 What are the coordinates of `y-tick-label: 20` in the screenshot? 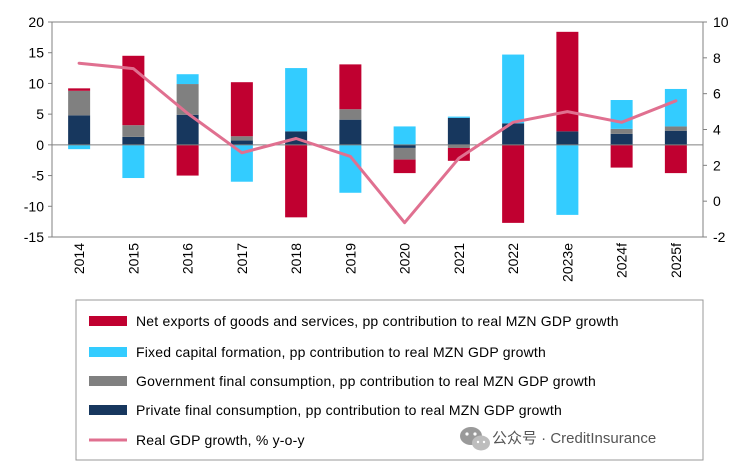 It's located at (36, 22).